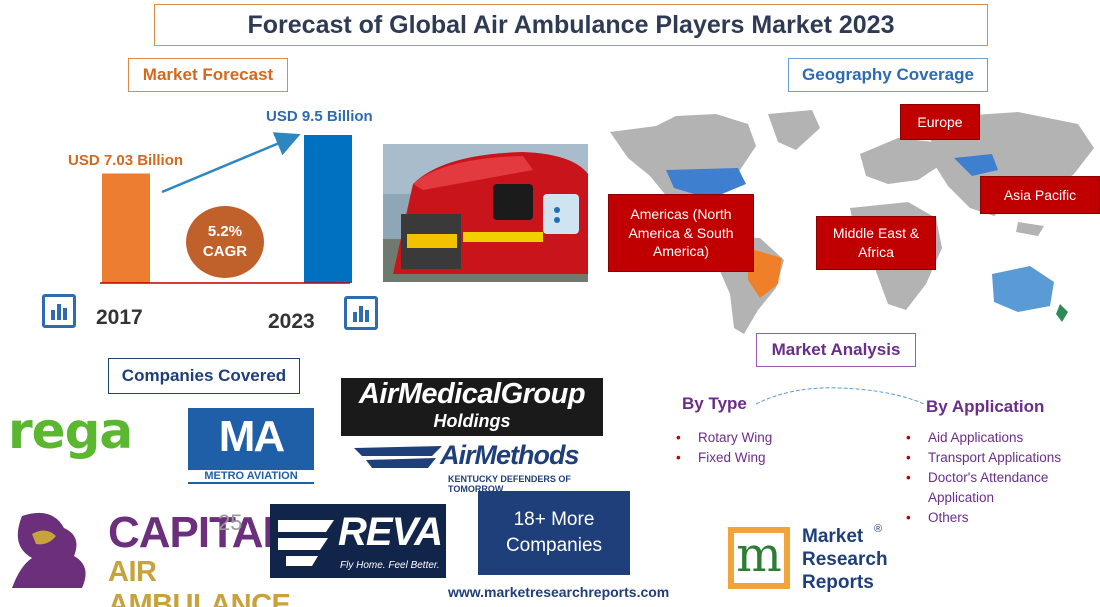 This screenshot has height=607, width=1100. I want to click on mrr-letter: m, so click(759, 555).